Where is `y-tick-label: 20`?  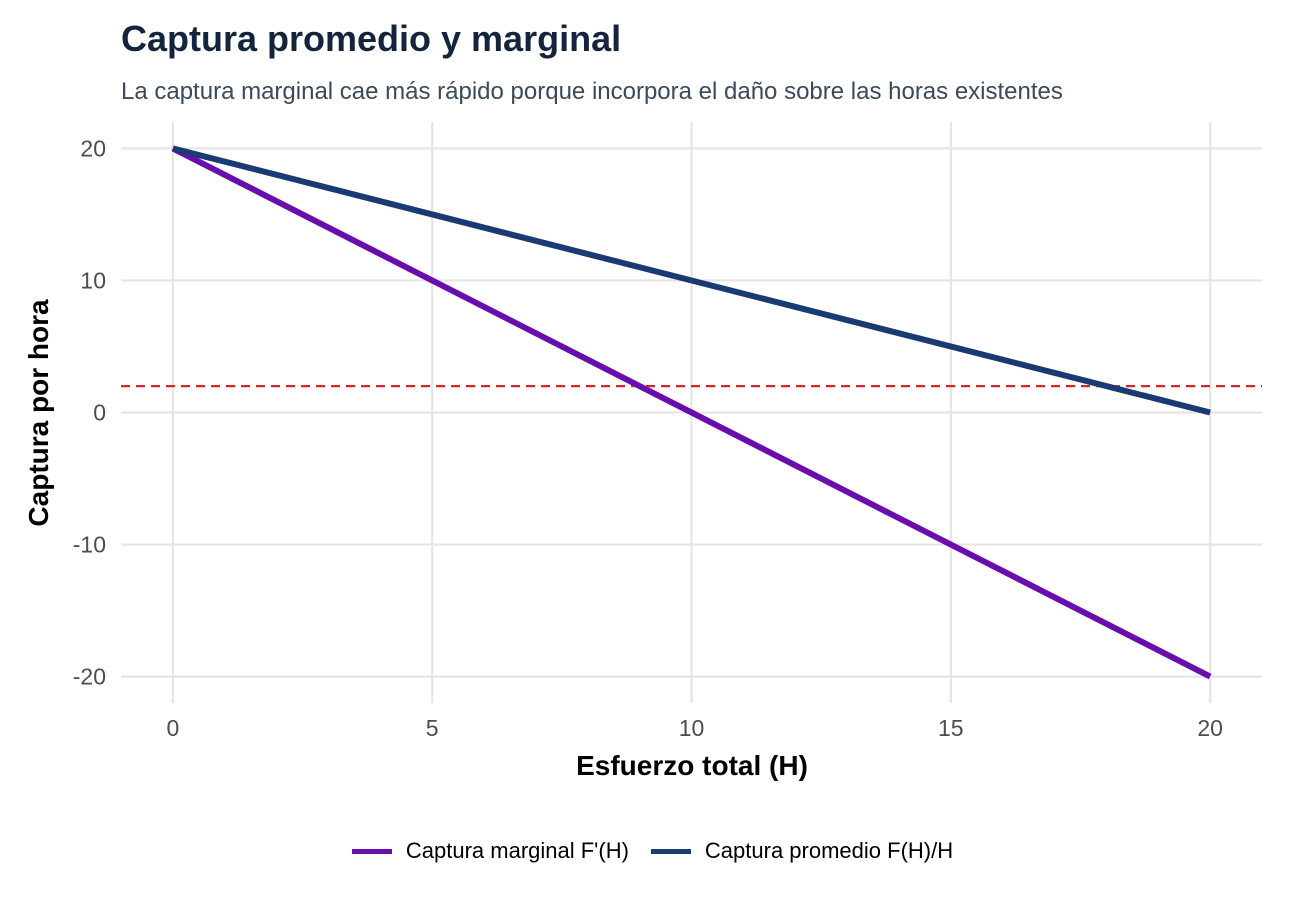
y-tick-label: 20 is located at coordinates (93, 148).